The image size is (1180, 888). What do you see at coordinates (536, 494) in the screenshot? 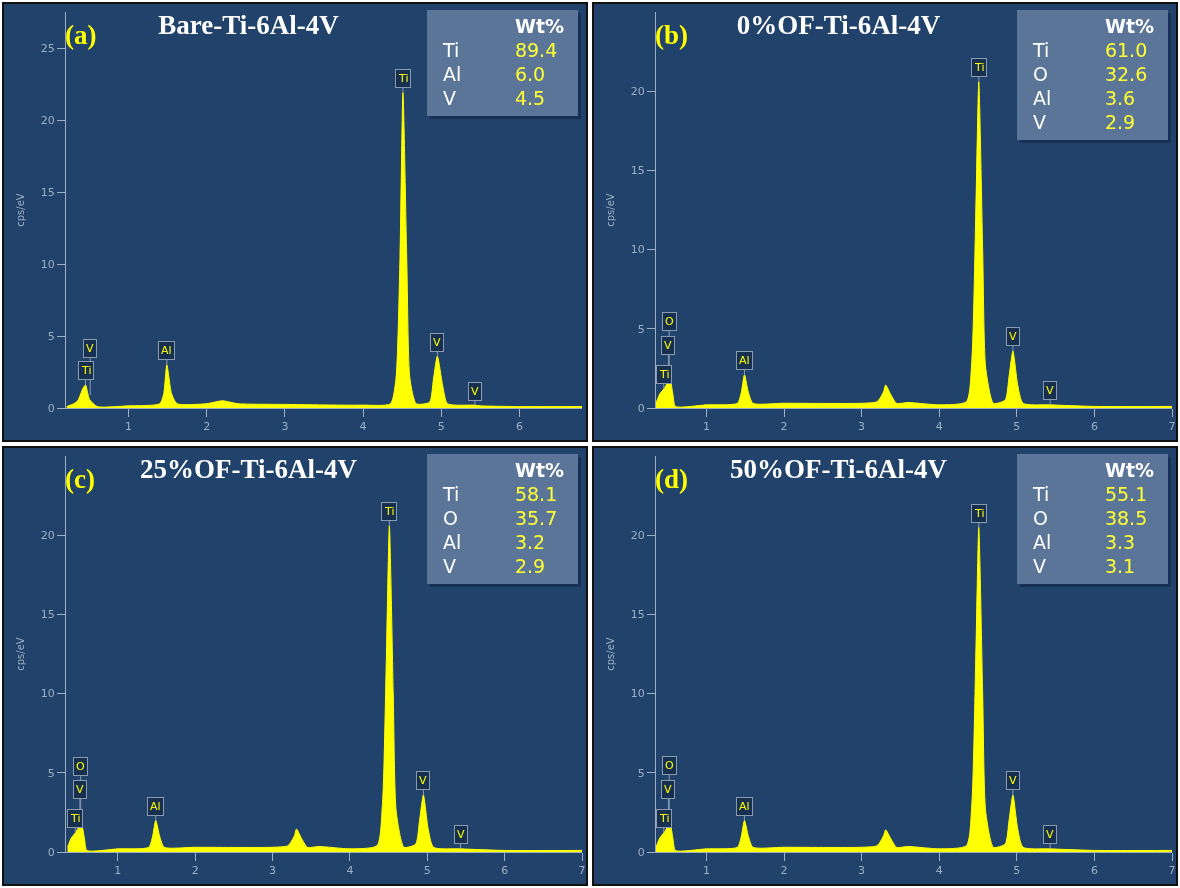
I see `annotation: 58.1` at bounding box center [536, 494].